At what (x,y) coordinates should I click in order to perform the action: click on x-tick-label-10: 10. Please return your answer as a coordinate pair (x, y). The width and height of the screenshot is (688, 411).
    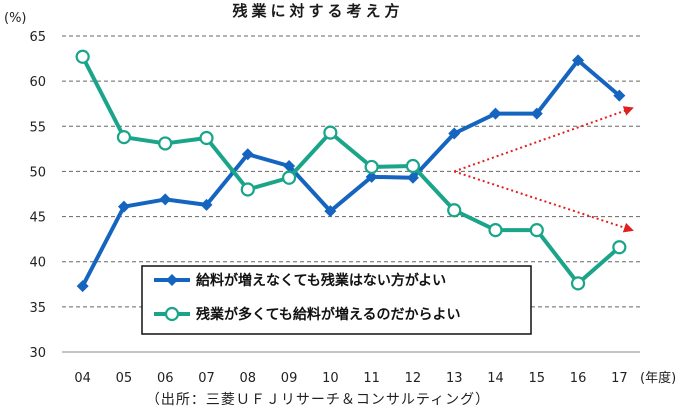
    Looking at the image, I should click on (330, 378).